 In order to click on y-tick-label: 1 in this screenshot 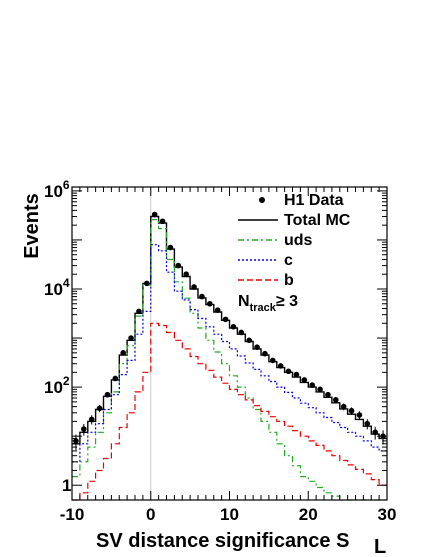, I will do `click(66, 485)`.